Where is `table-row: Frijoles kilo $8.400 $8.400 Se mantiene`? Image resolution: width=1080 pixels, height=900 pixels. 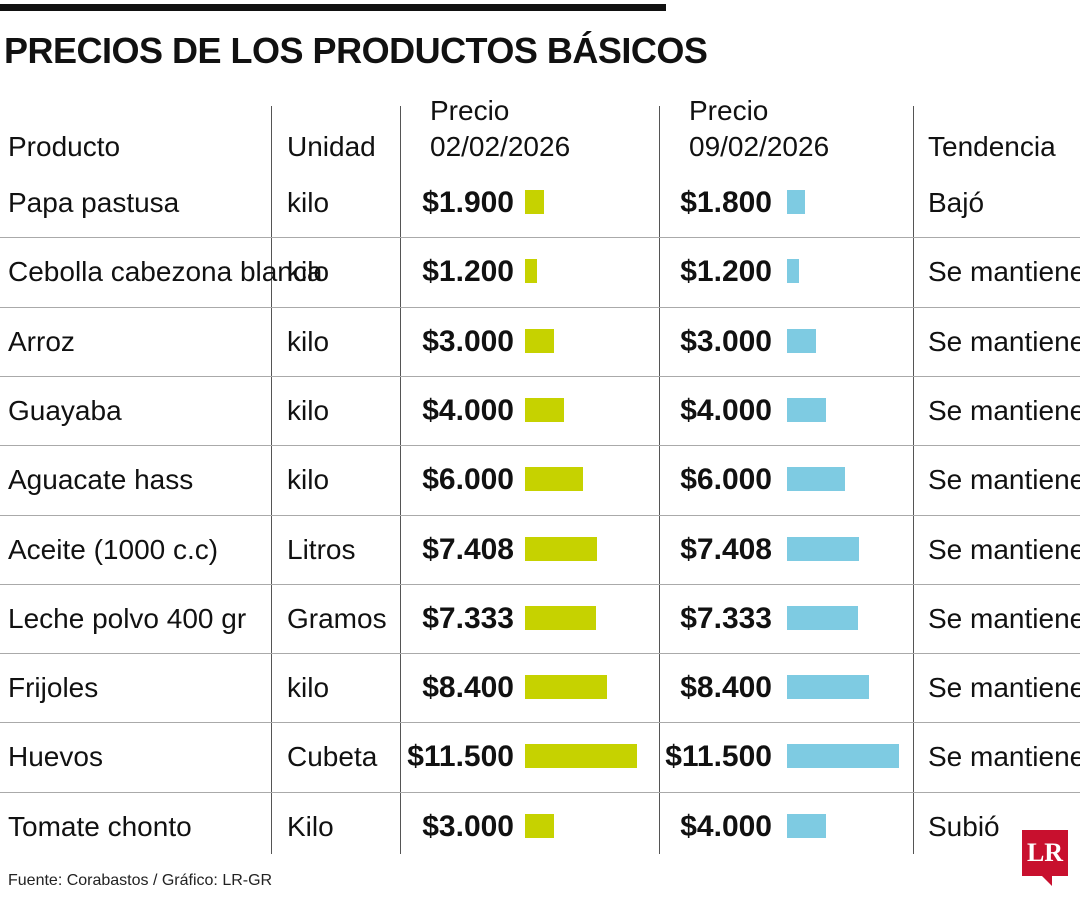
table-row: Frijoles kilo $8.400 $8.400 Se mantiene is located at coordinates (540, 687).